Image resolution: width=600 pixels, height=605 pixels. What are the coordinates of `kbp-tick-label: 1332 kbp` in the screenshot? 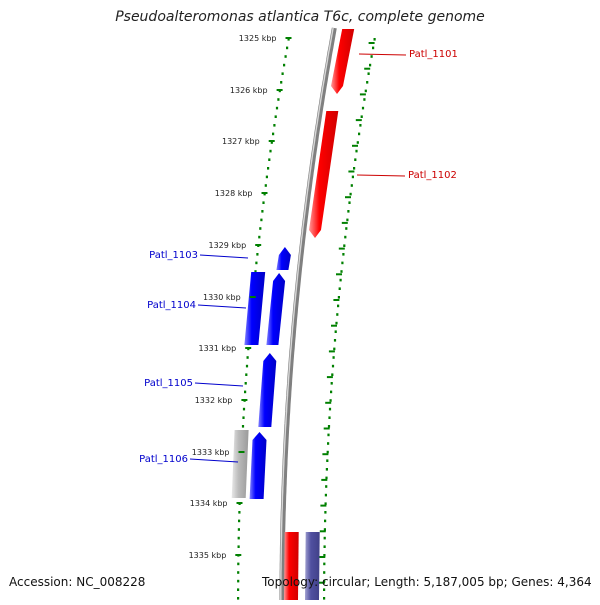 It's located at (214, 400).